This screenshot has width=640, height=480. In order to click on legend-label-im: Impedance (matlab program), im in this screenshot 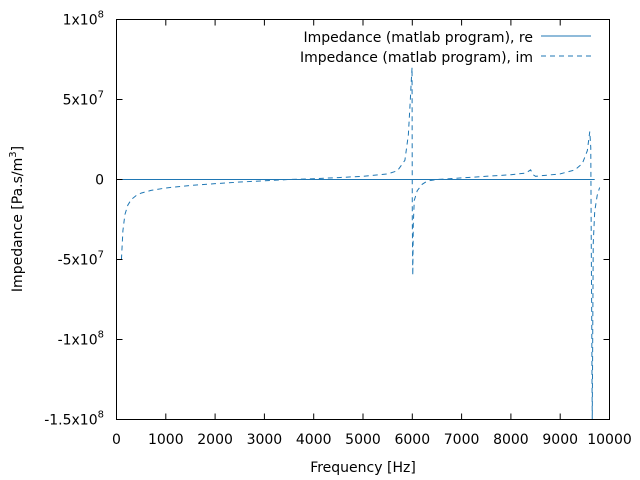, I will do `click(416, 58)`.